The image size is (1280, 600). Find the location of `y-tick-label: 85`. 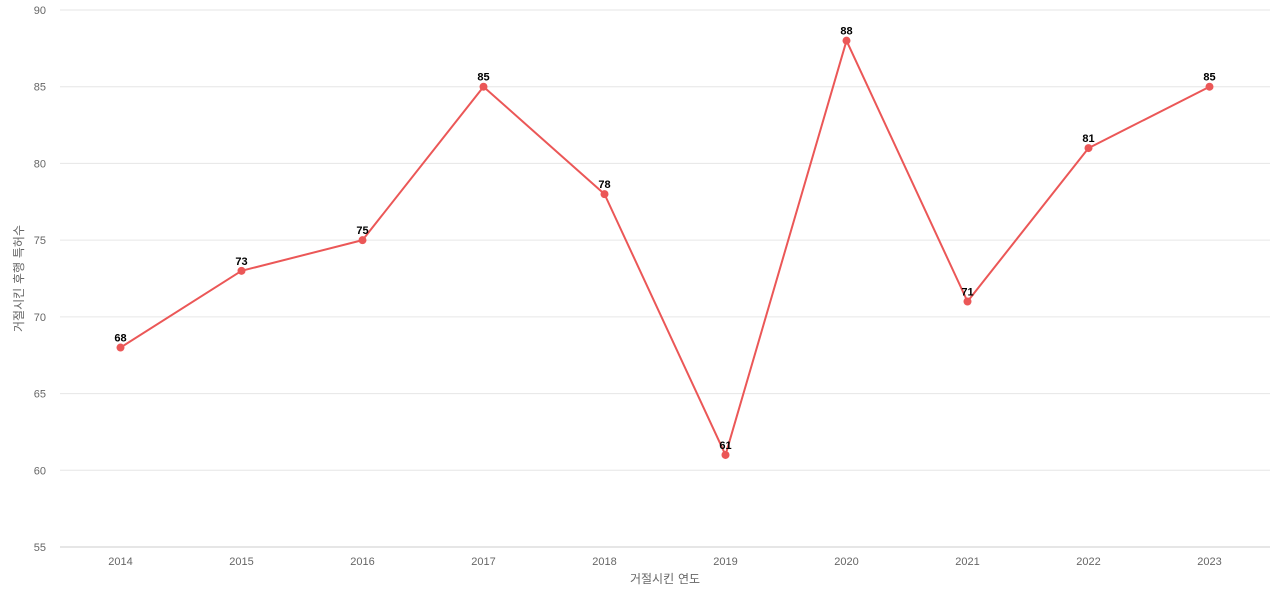

y-tick-label: 85 is located at coordinates (40, 88).